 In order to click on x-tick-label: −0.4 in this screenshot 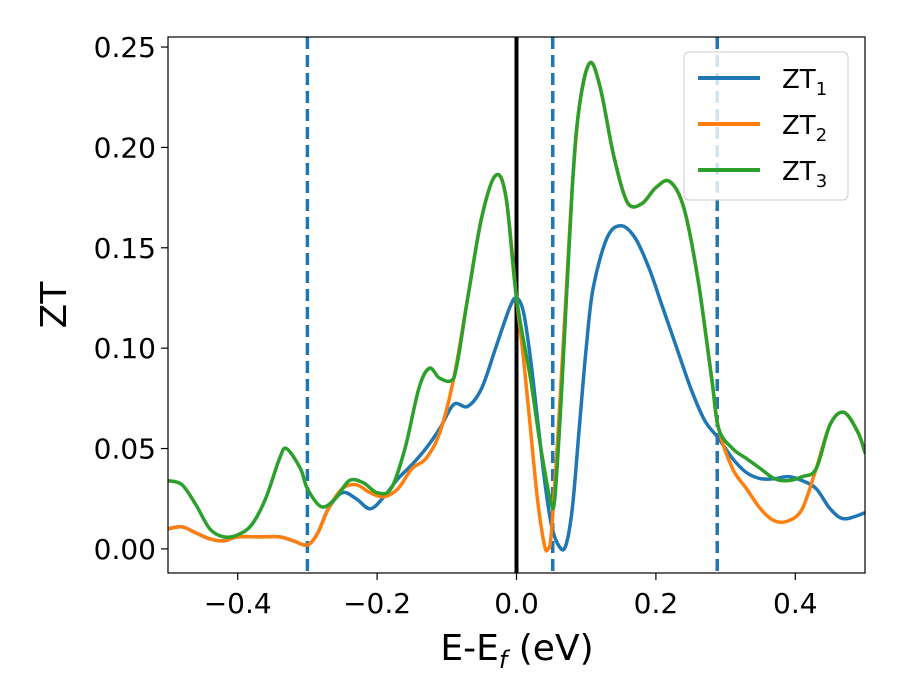, I will do `click(238, 603)`.